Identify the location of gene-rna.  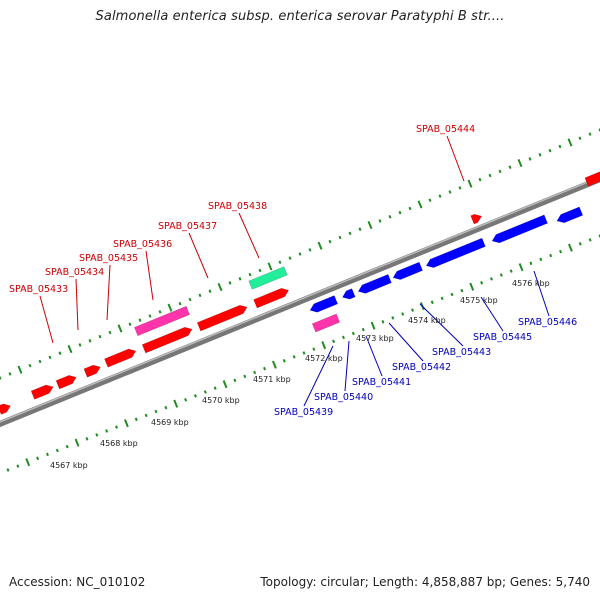
(326, 323).